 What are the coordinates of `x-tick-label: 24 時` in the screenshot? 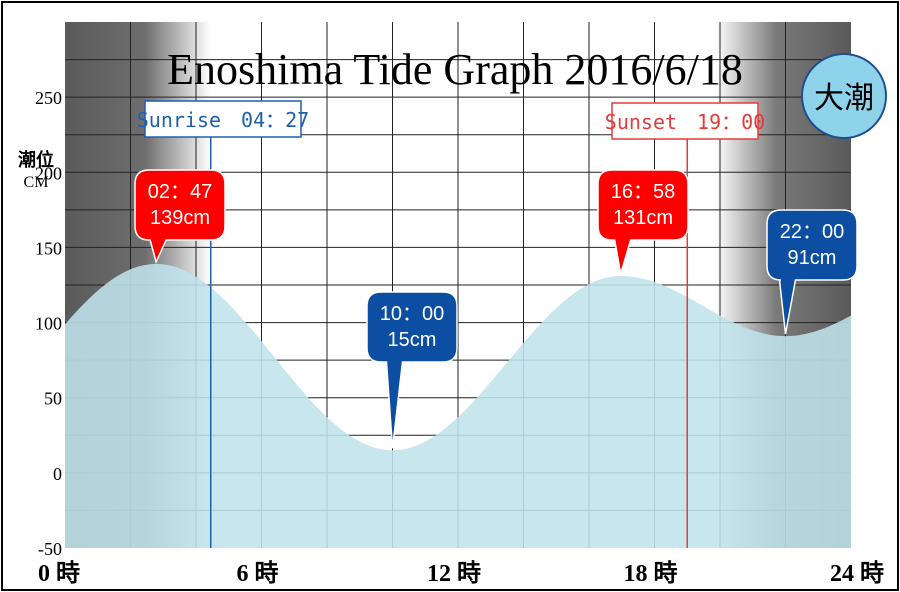 It's located at (857, 573).